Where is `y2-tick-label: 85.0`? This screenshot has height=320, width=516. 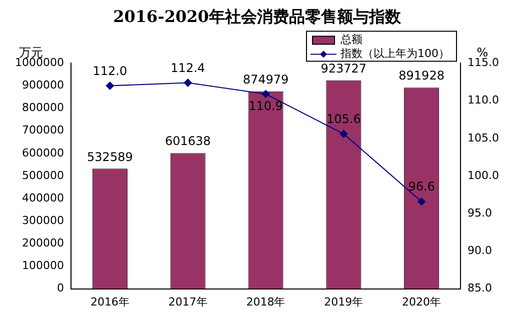
y2-tick-label: 85.0 is located at coordinates (480, 288).